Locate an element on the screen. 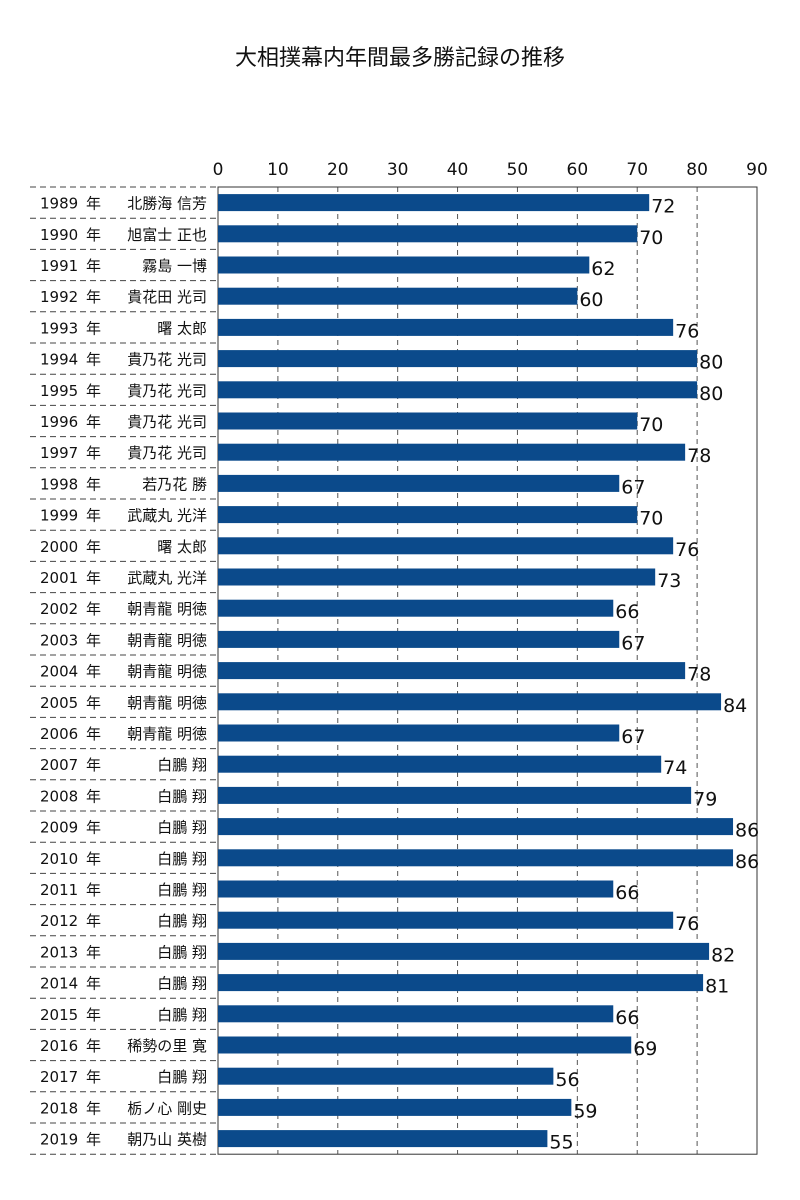 The image size is (800, 1200). category-year: 2013 is located at coordinates (59, 952).